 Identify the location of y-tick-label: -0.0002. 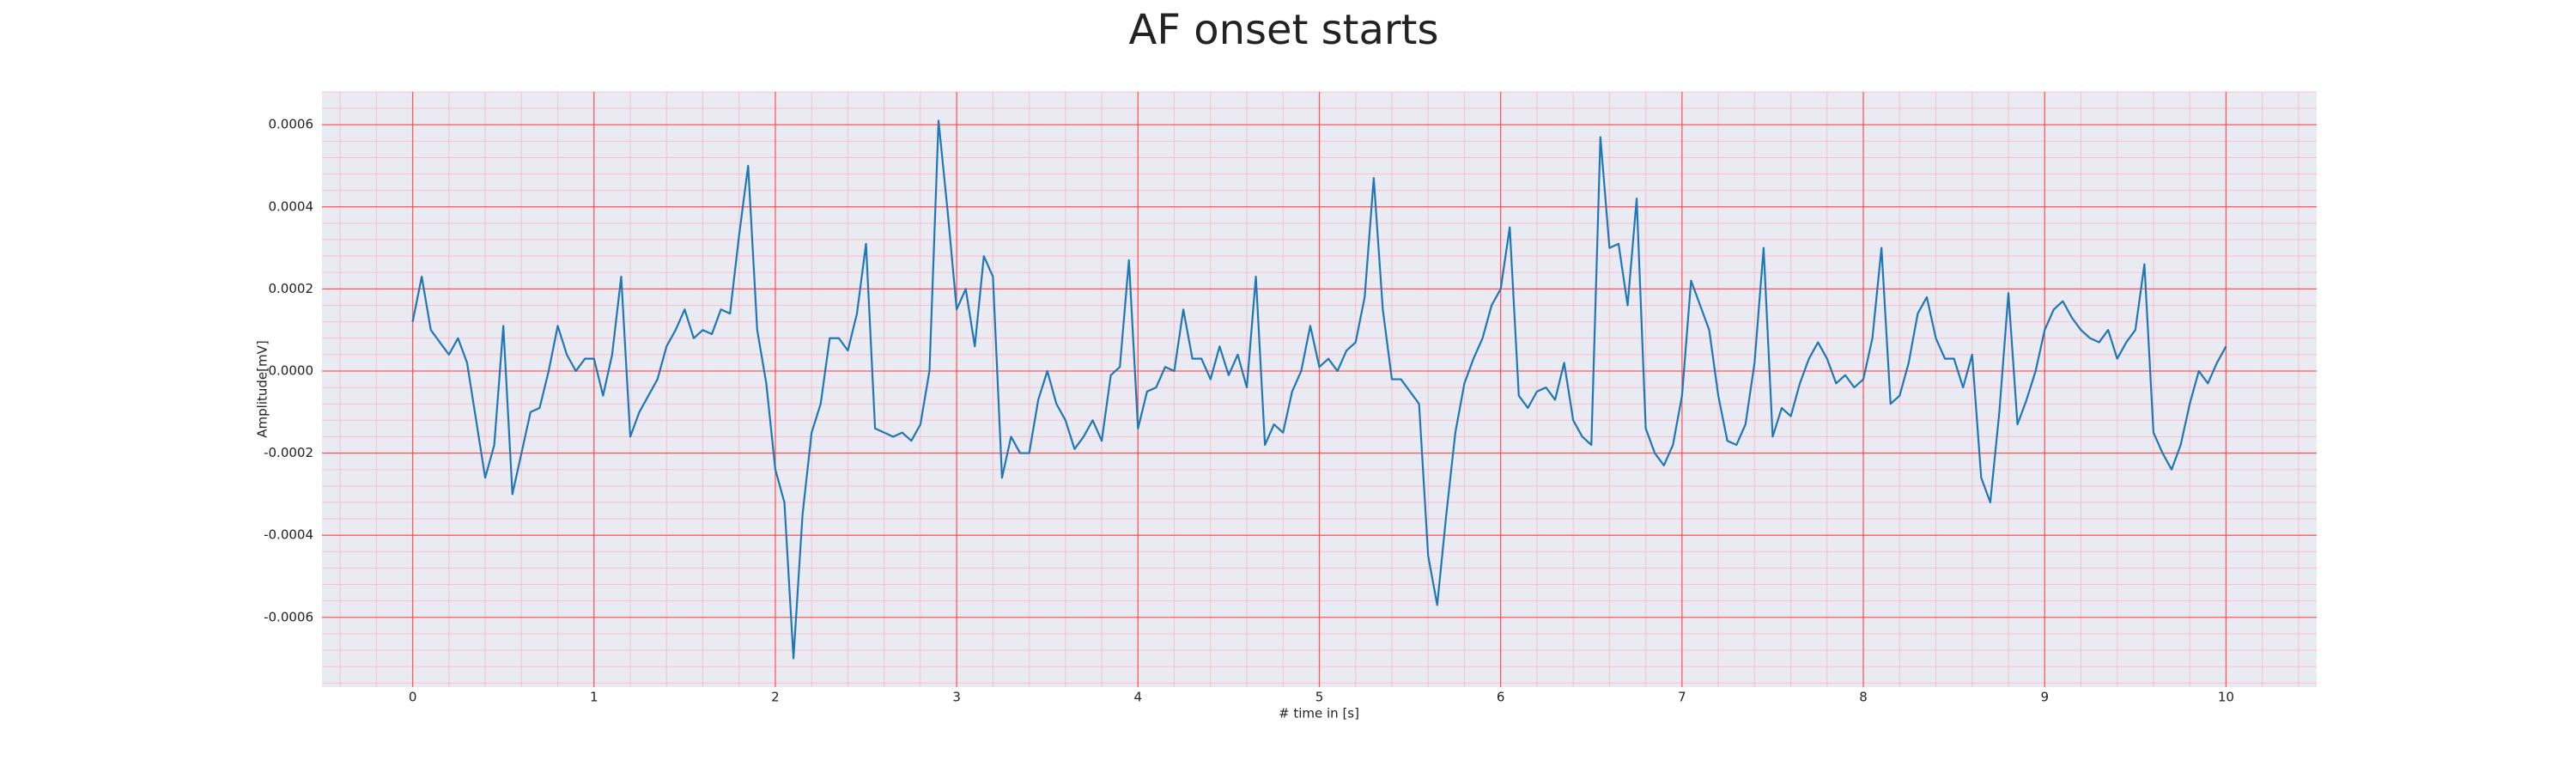
(289, 452).